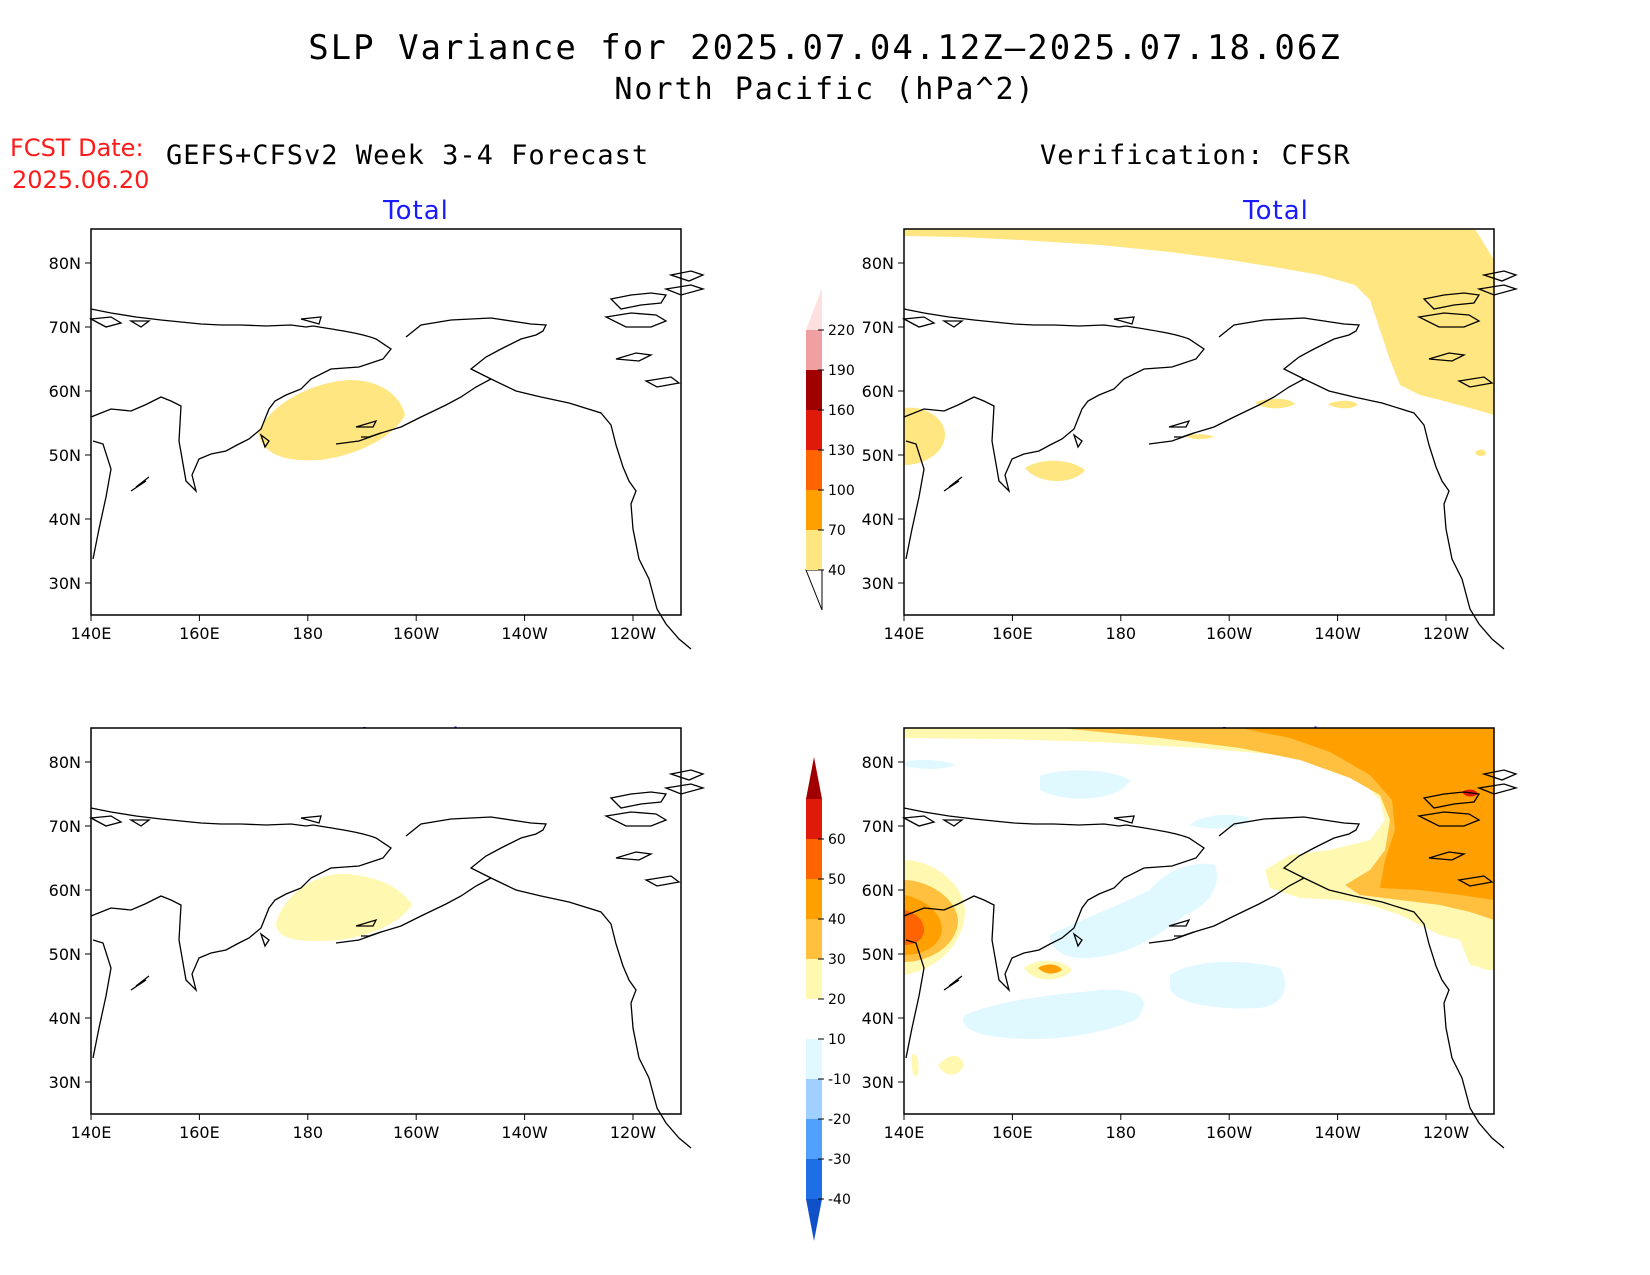 This screenshot has width=1650, height=1275. Describe the element at coordinates (837, 1000) in the screenshot. I see `colorbar-anomaly-label: 20` at that location.